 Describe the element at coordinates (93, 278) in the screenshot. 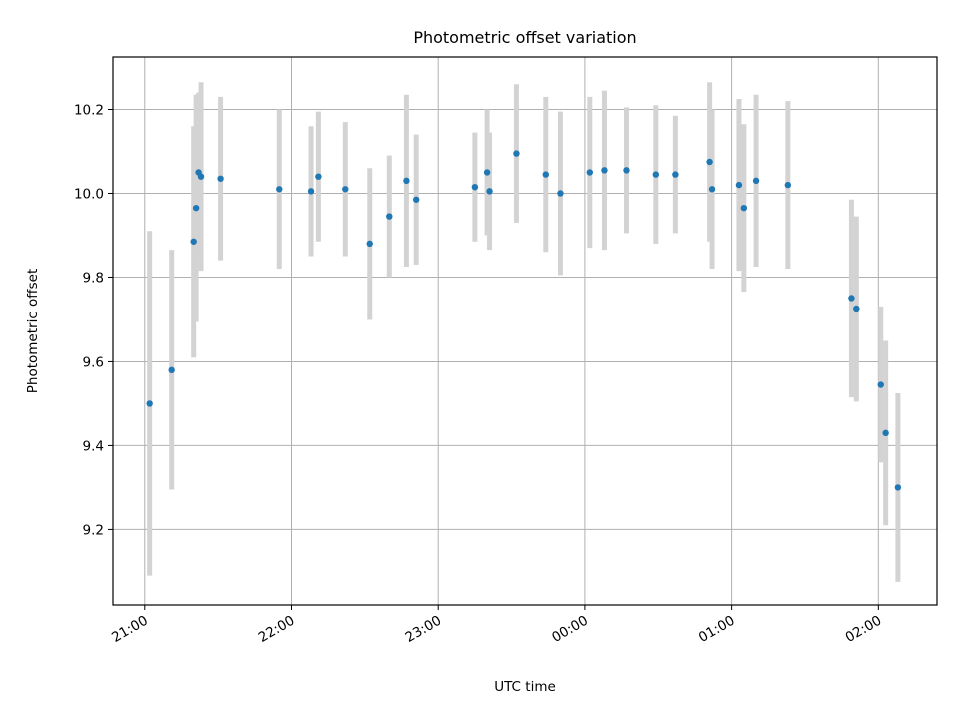

I see `y-tick-label: 9.8` at that location.